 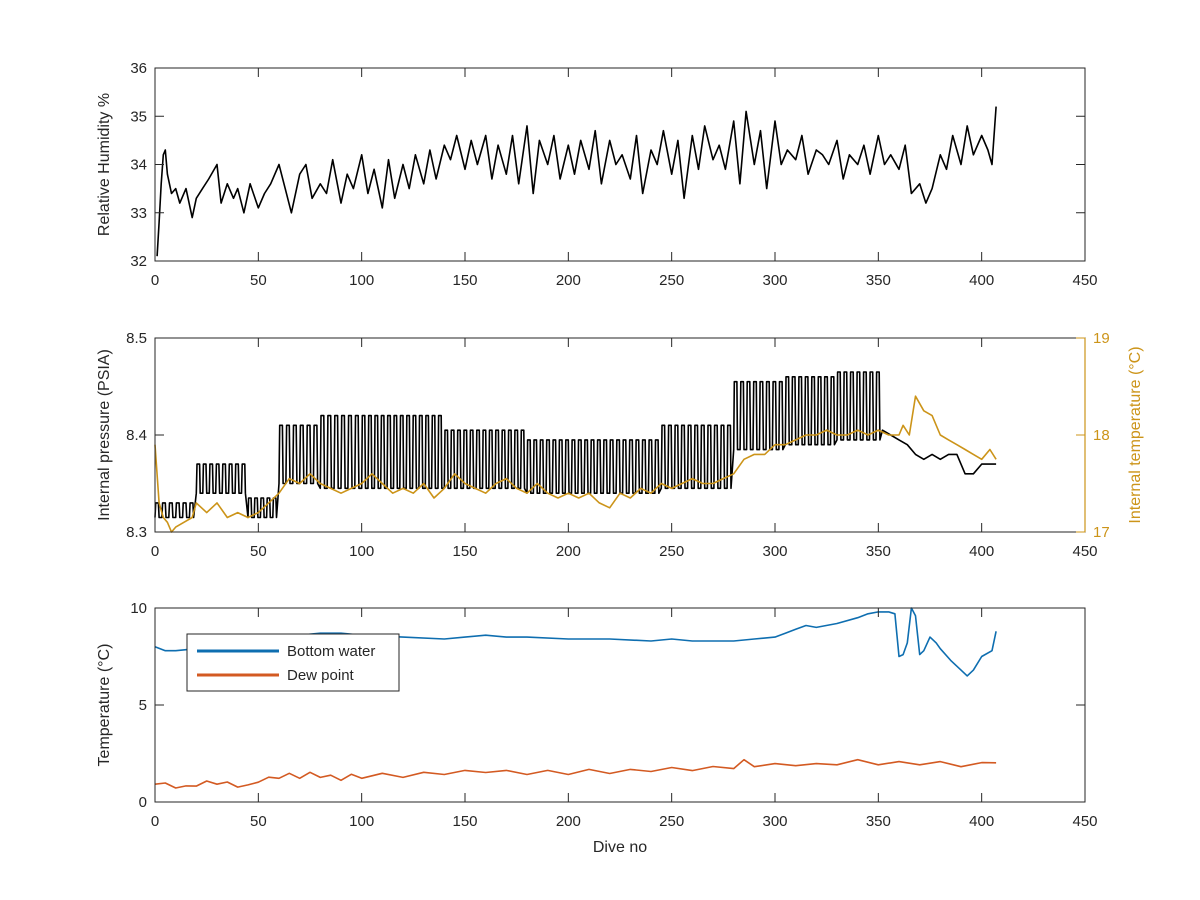 What do you see at coordinates (136, 338) in the screenshot?
I see `y-tick-label: 8.5` at bounding box center [136, 338].